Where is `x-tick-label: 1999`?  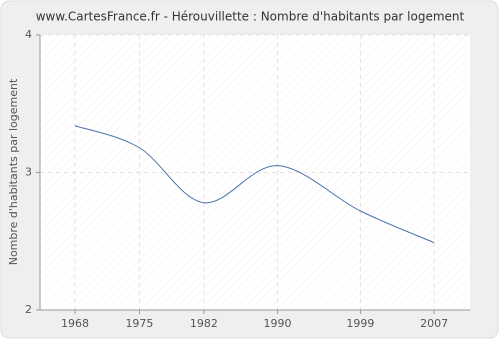 x-tick-label: 1999 is located at coordinates (360, 323).